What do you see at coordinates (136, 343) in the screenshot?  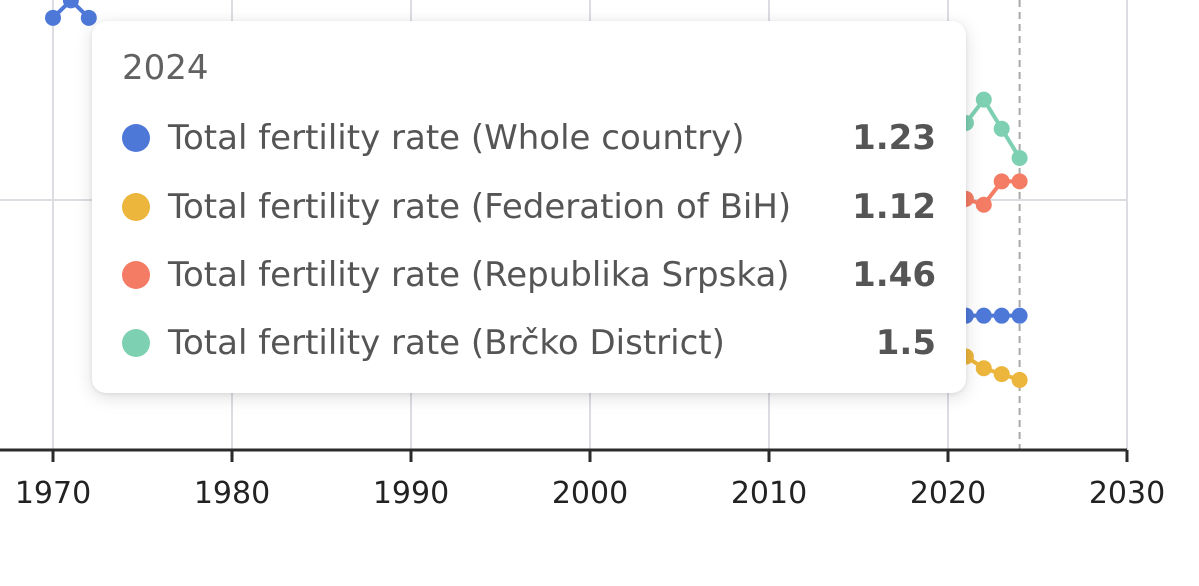 I see `legend-dot-brcko` at bounding box center [136, 343].